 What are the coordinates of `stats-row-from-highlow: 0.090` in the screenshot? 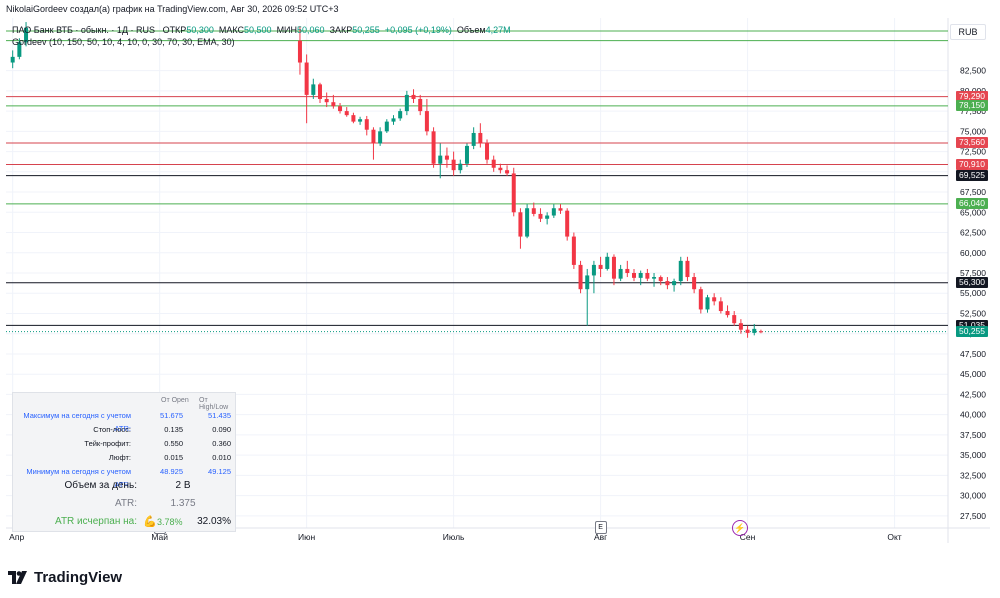 It's located at (221, 429).